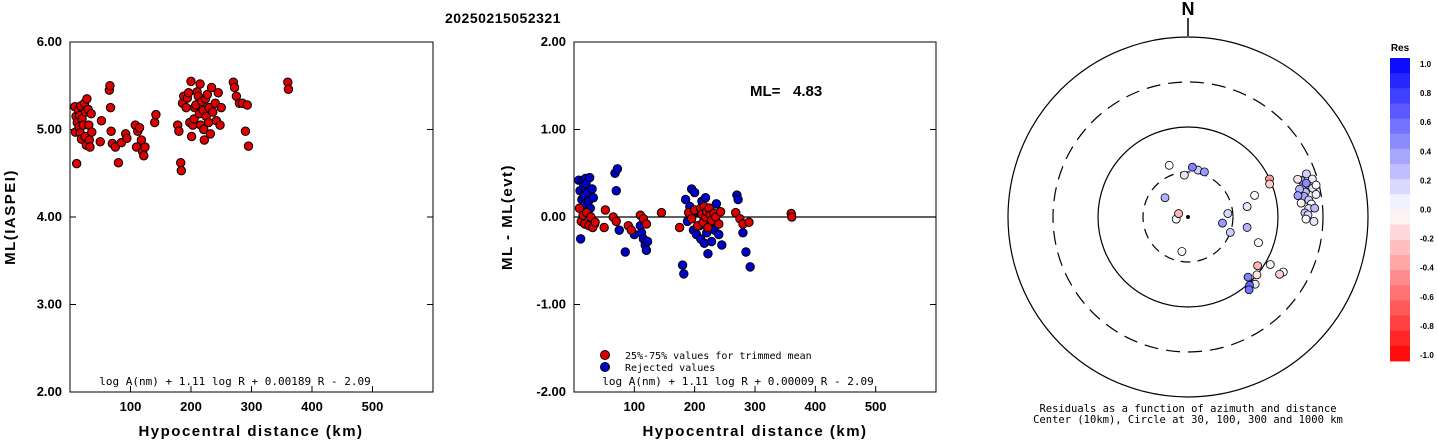 Image resolution: width=1437 pixels, height=441 pixels. Describe the element at coordinates (1400, 48) in the screenshot. I see `colorbar-title: Res` at that location.